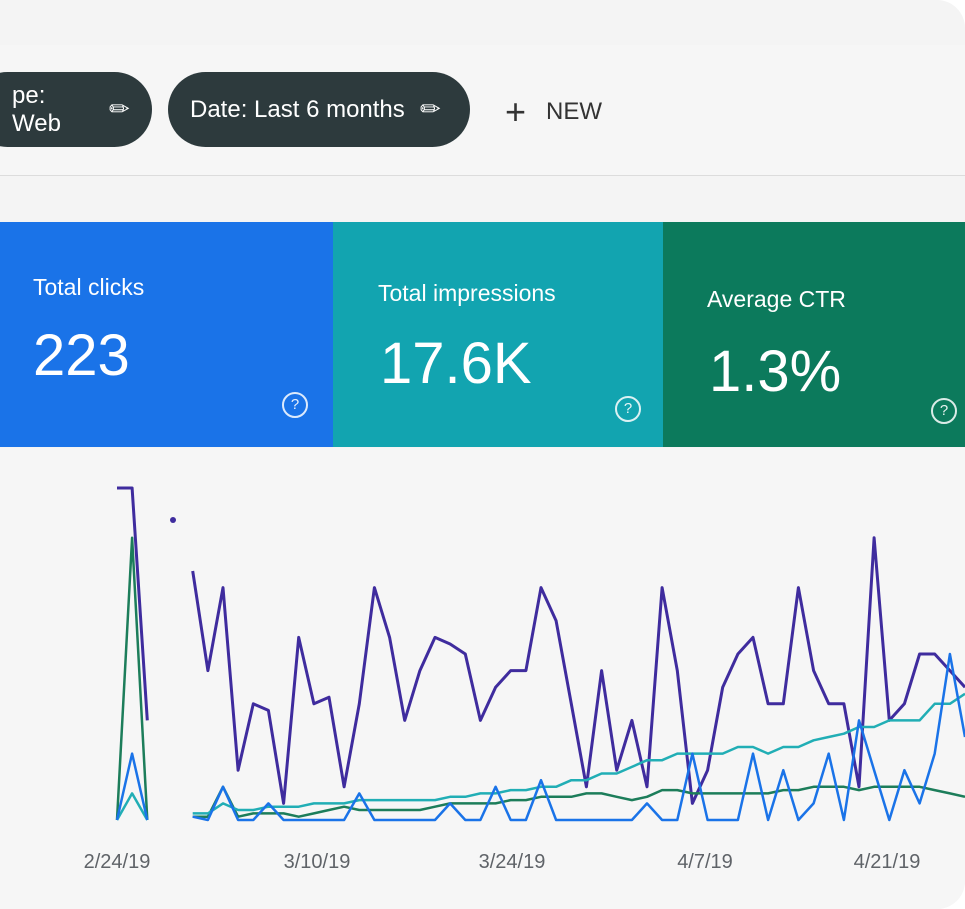  What do you see at coordinates (76, 109) in the screenshot?
I see `filter-chip-search-type: pe: Web ✎` at bounding box center [76, 109].